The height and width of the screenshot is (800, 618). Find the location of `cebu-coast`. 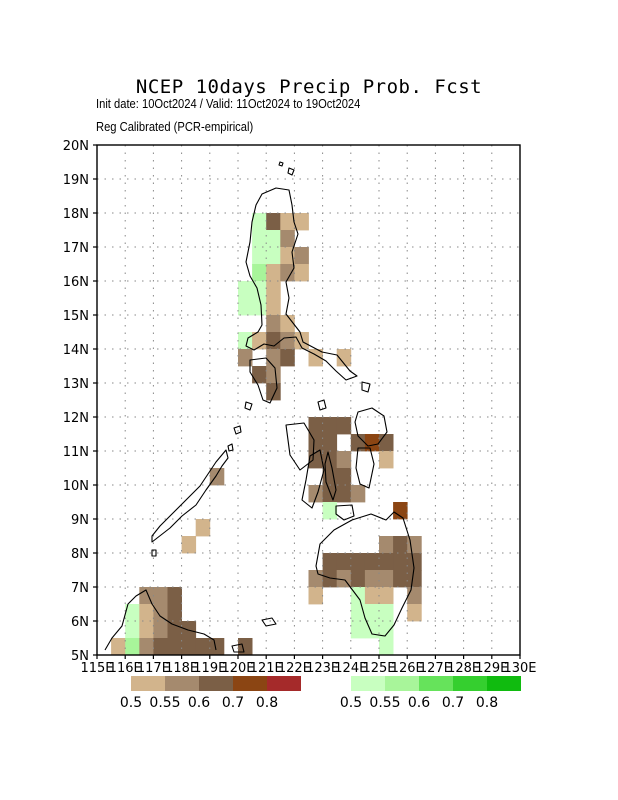

cebu-coast is located at coordinates (330, 476).